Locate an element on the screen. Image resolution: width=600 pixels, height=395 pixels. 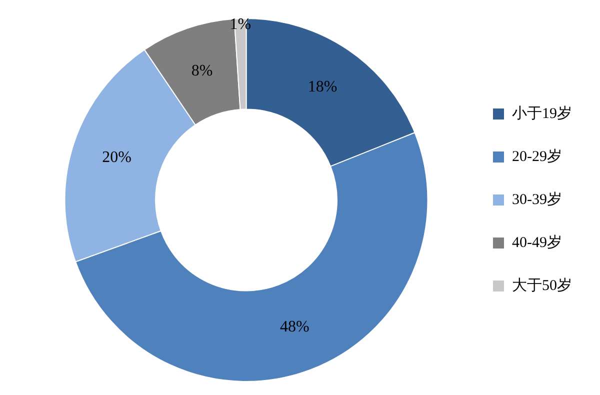
legend-label: 大于50岁 is located at coordinates (542, 285).